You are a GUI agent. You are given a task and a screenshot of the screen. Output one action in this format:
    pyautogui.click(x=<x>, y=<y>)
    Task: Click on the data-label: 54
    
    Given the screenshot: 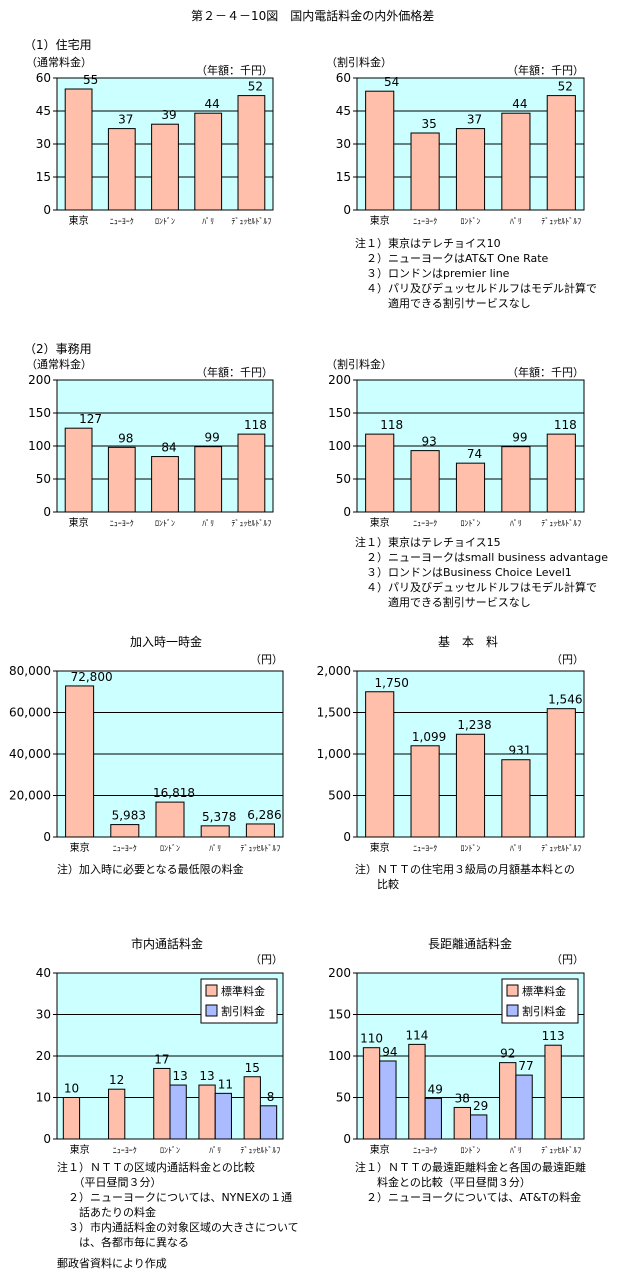 What is the action you would take?
    pyautogui.click(x=391, y=82)
    